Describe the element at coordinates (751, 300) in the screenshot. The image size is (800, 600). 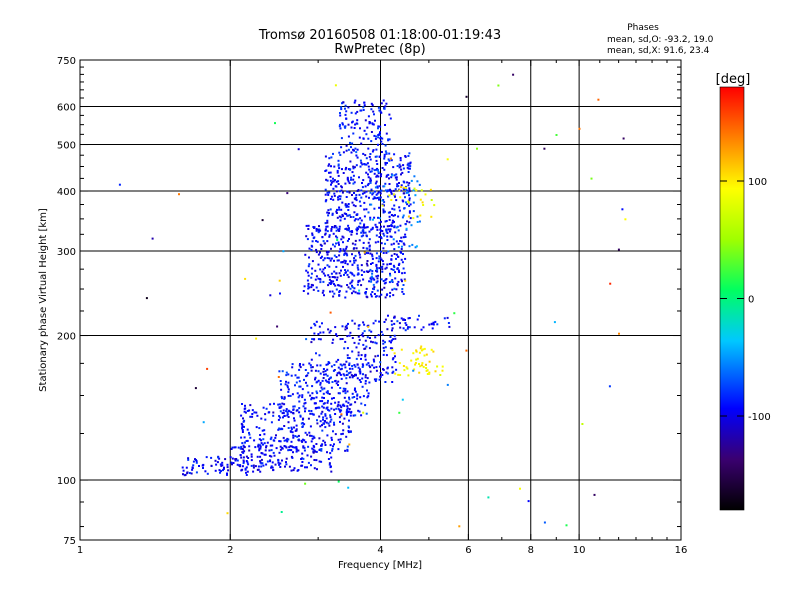
I see `colorbar-tick-label: 0` at that location.